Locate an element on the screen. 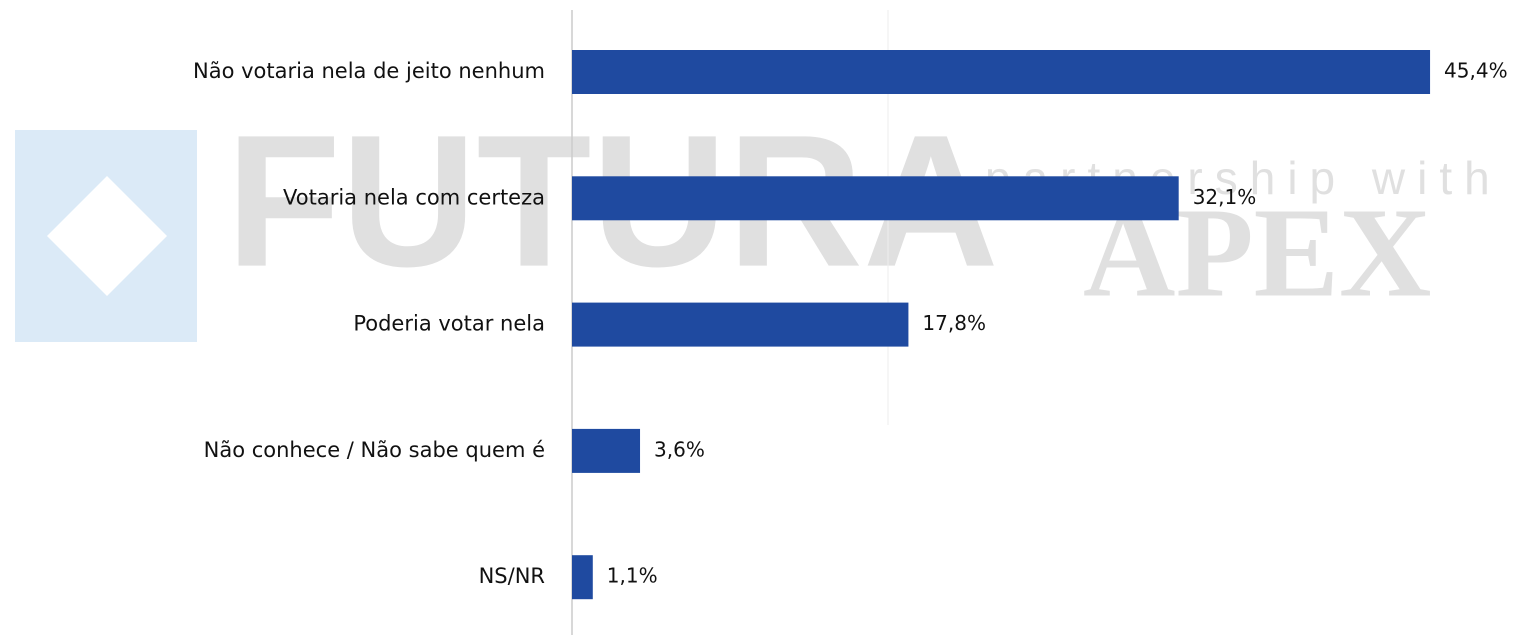 The height and width of the screenshot is (635, 1529). value-label: 1,1% is located at coordinates (632, 576).